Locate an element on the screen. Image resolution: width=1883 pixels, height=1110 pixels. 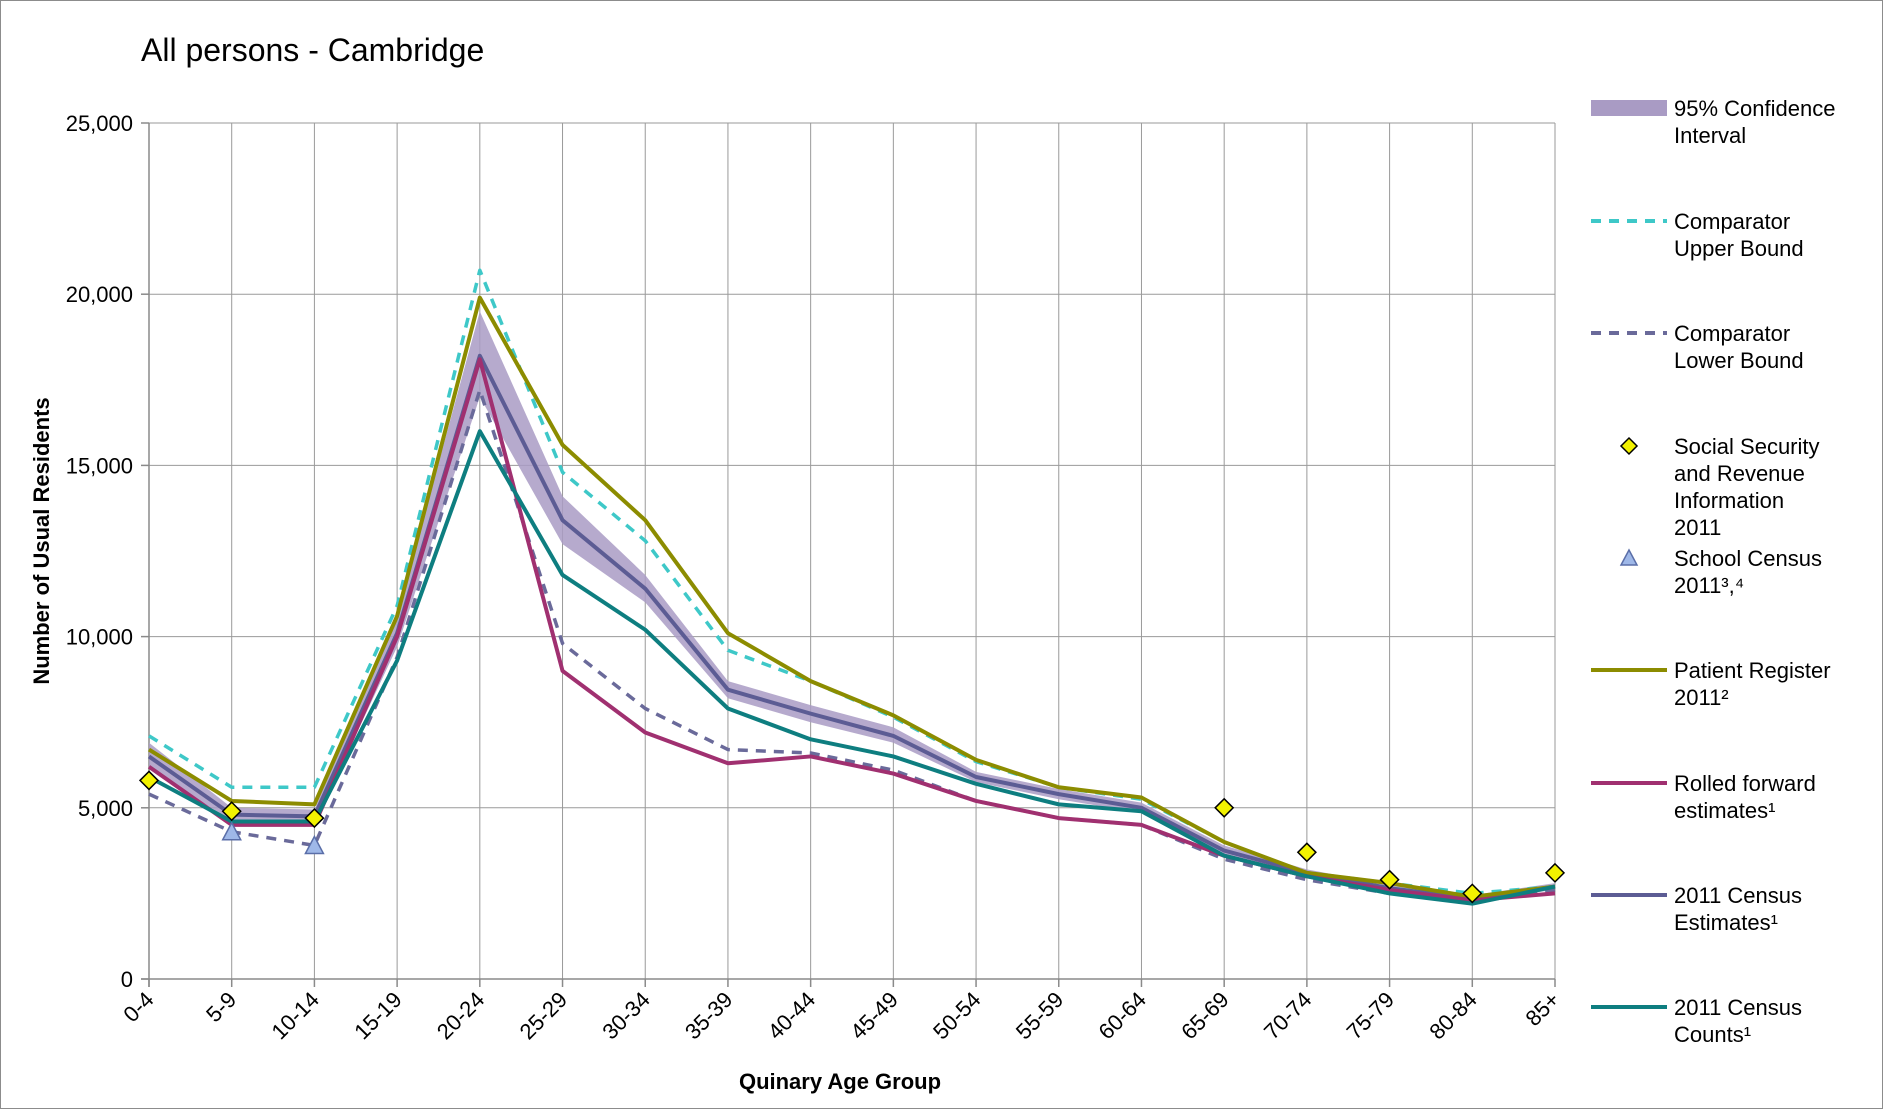
legend-label: Counts¹ is located at coordinates (1712, 1034).